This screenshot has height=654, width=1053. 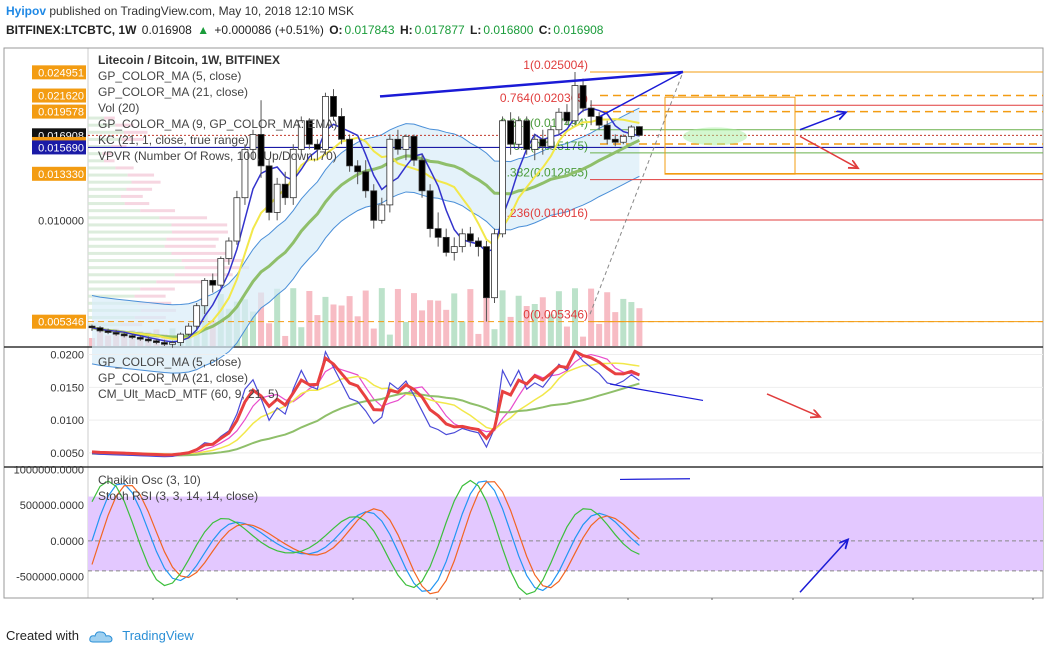 What do you see at coordinates (336, 30) in the screenshot?
I see `open-label: O:` at bounding box center [336, 30].